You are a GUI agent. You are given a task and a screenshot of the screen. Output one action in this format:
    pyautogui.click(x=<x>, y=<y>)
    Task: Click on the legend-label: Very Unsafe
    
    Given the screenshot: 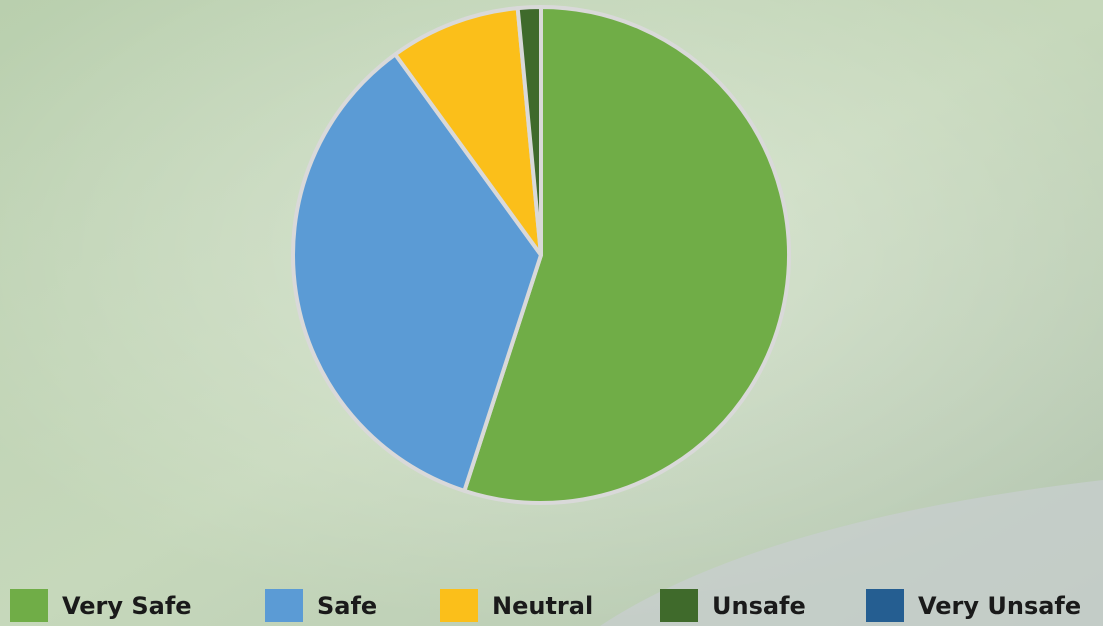 What is the action you would take?
    pyautogui.click(x=999, y=606)
    